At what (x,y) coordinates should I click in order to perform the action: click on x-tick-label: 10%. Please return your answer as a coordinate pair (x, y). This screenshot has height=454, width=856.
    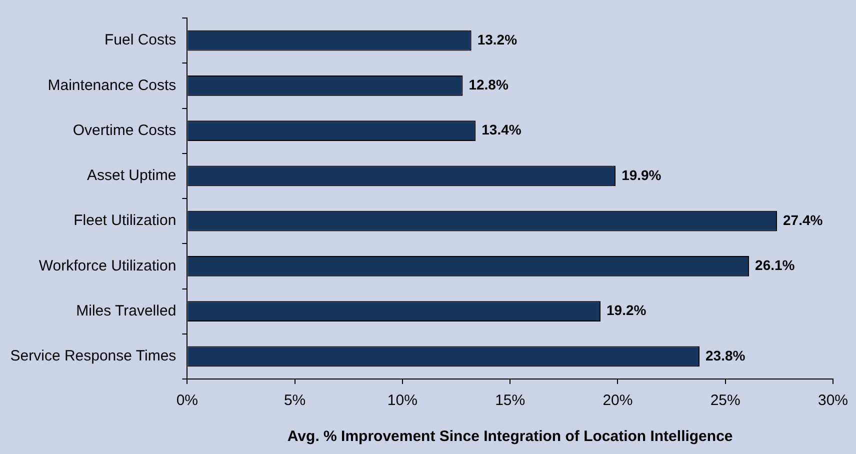
    Looking at the image, I should click on (402, 401).